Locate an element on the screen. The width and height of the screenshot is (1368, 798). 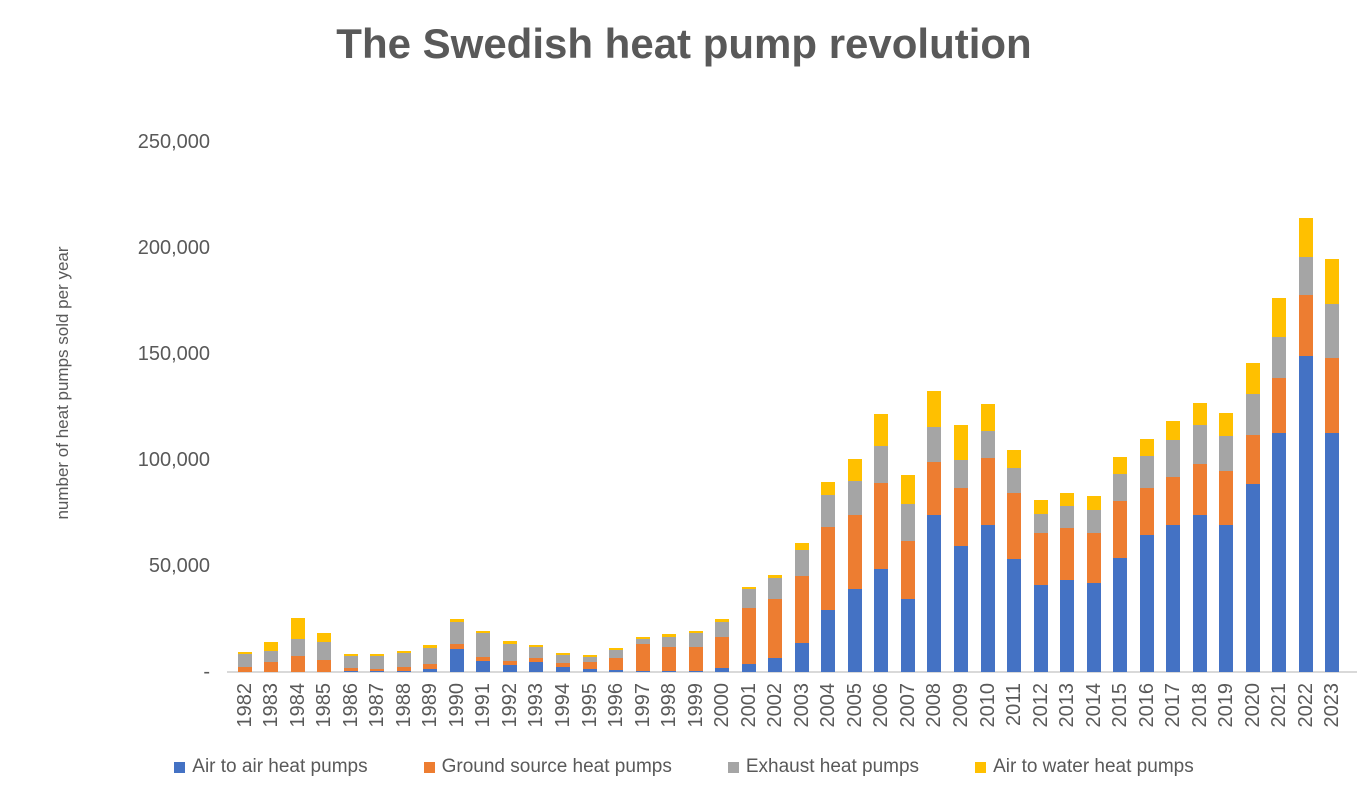
bar-segment-2007-air-to-water-heat-pumps is located at coordinates (907, 490).